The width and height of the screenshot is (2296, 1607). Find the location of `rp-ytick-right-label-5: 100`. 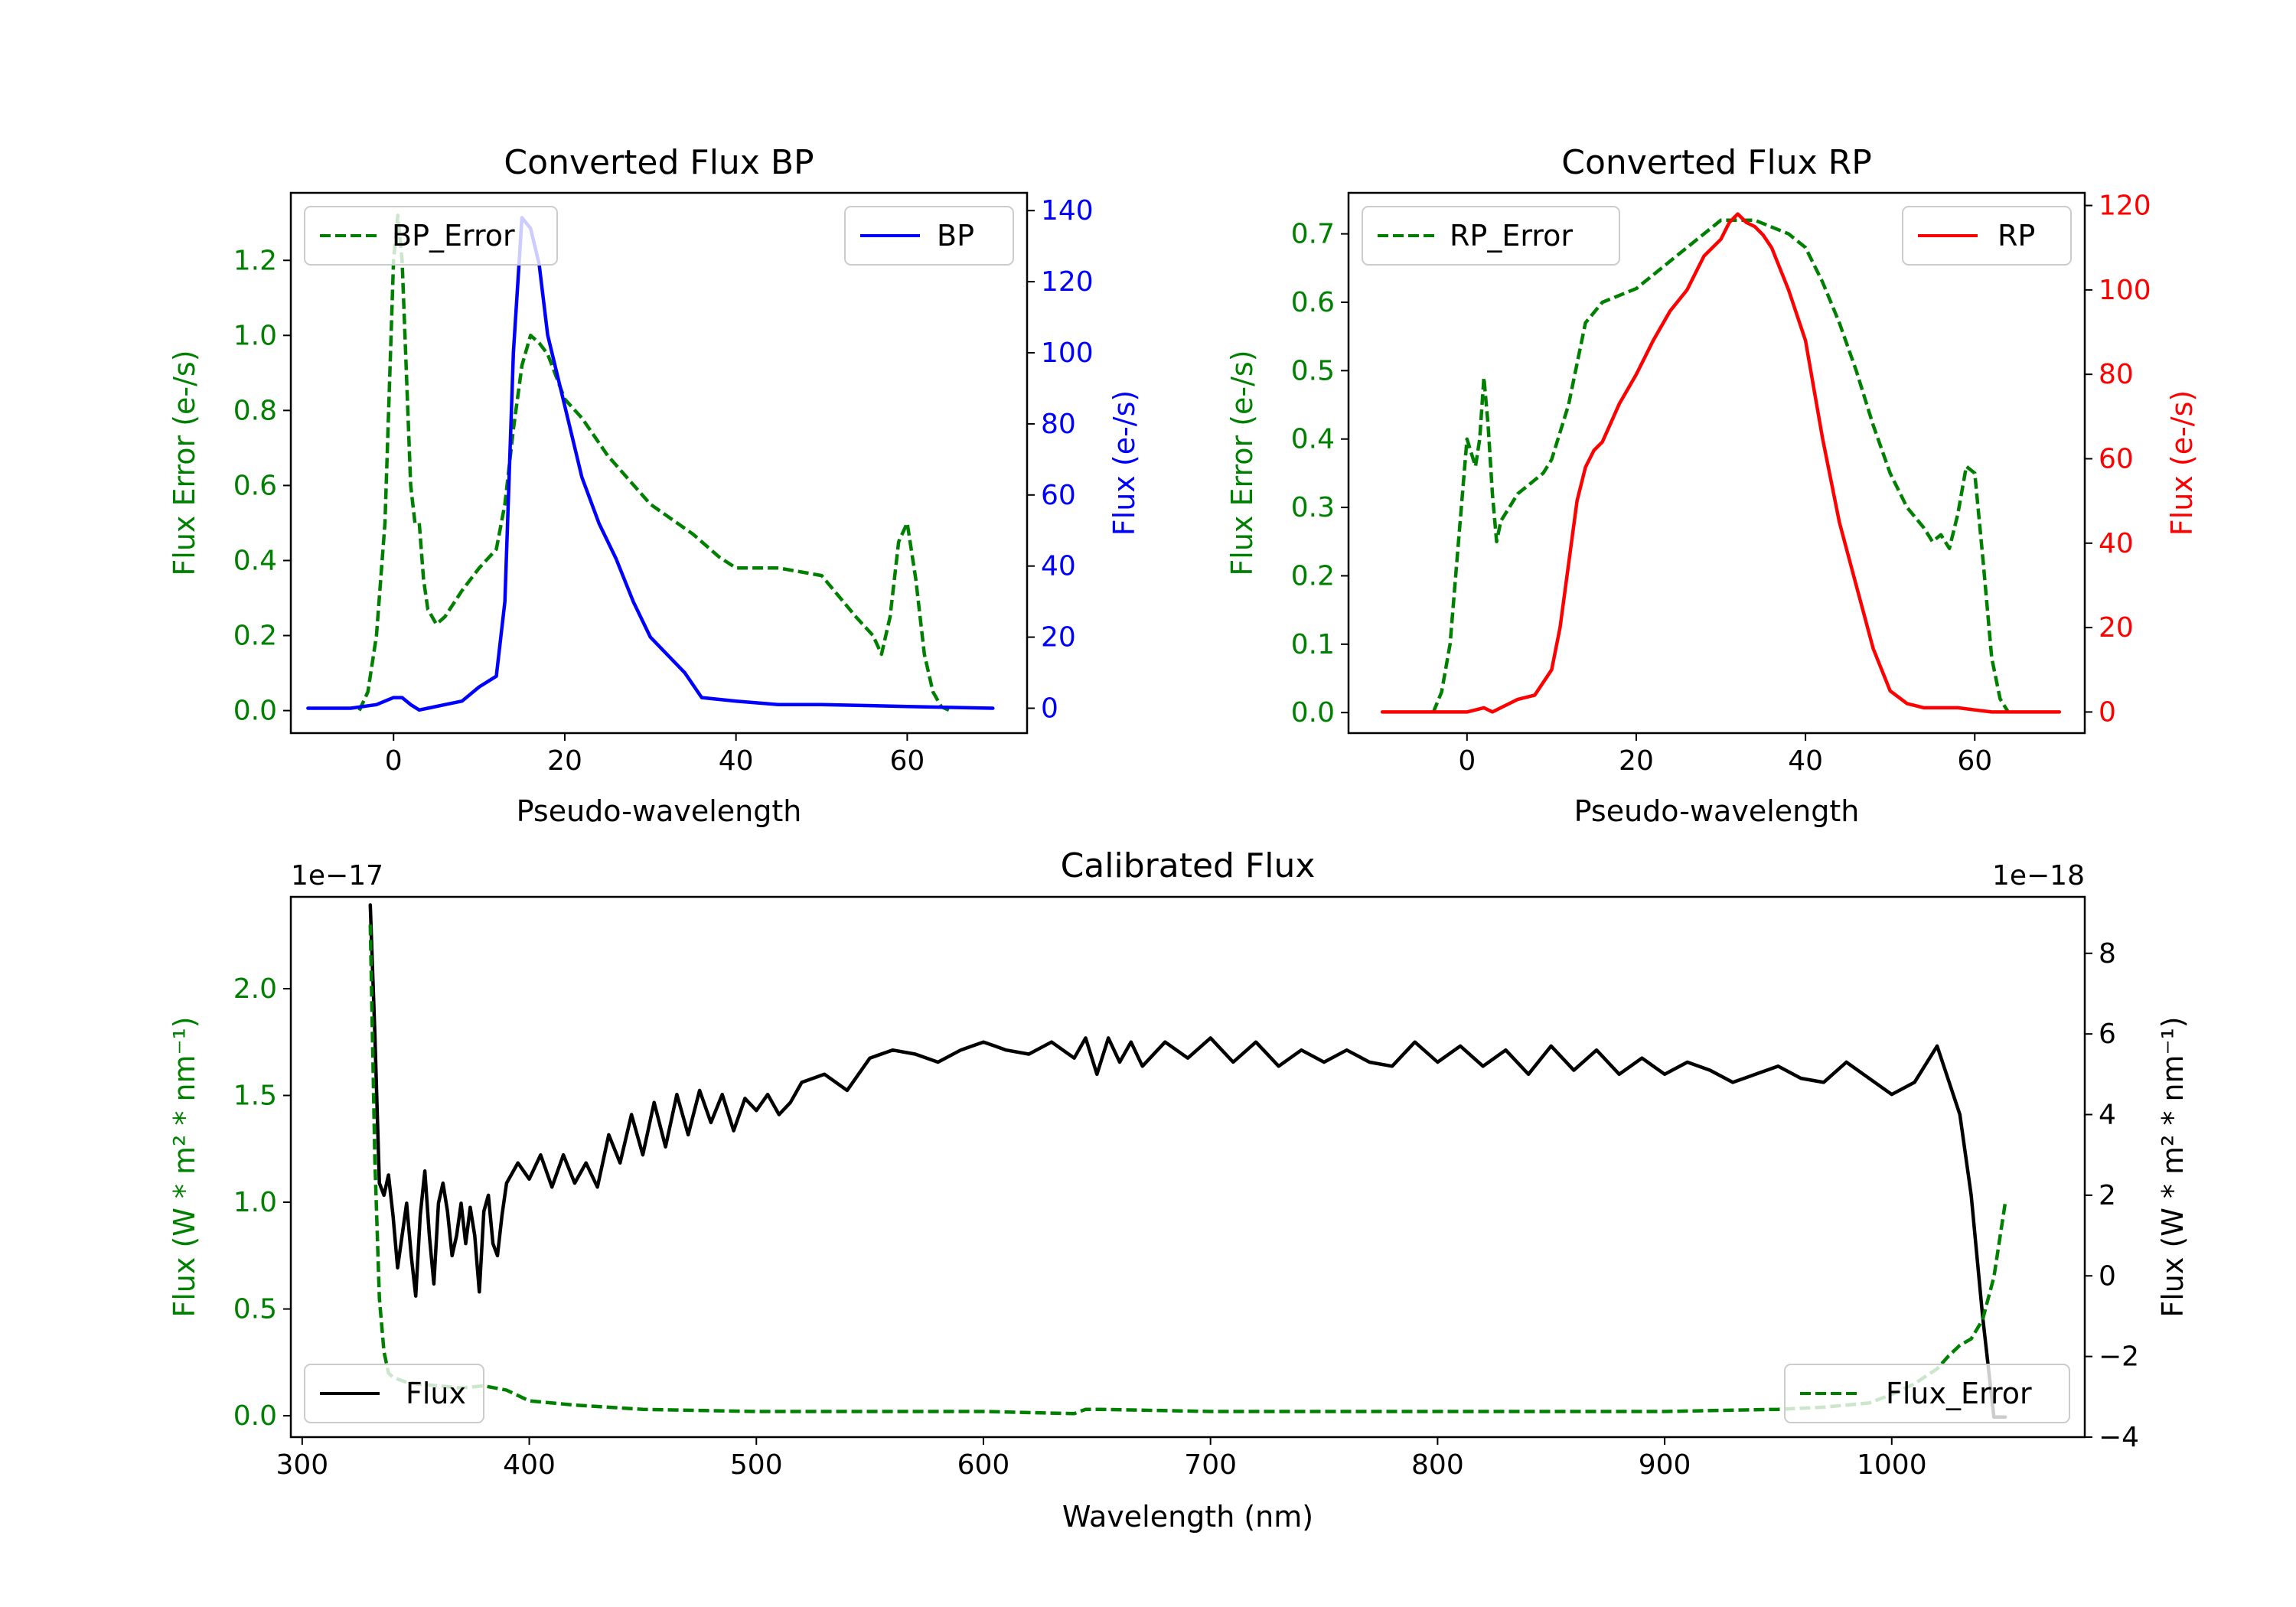

rp-ytick-right-label-5: 100 is located at coordinates (2125, 290).